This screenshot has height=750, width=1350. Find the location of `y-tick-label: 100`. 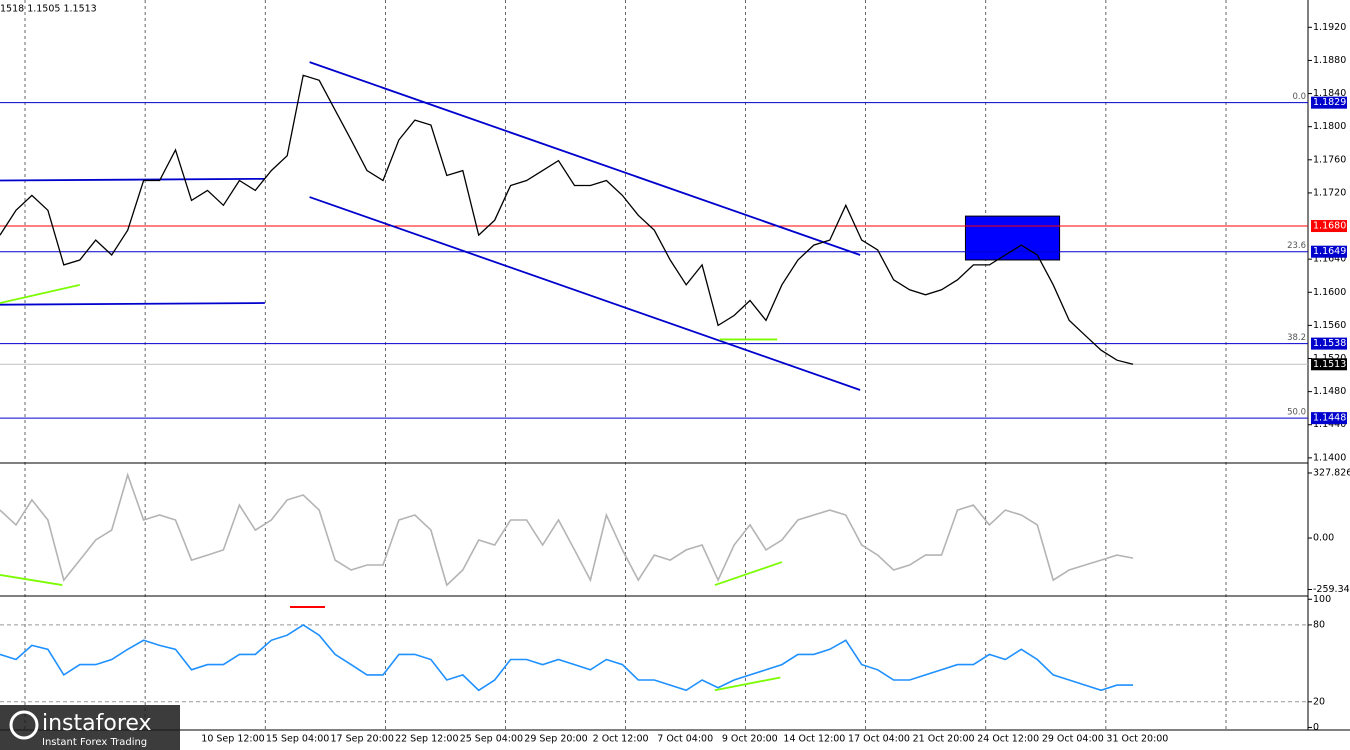

y-tick-label: 100 is located at coordinates (1322, 599).